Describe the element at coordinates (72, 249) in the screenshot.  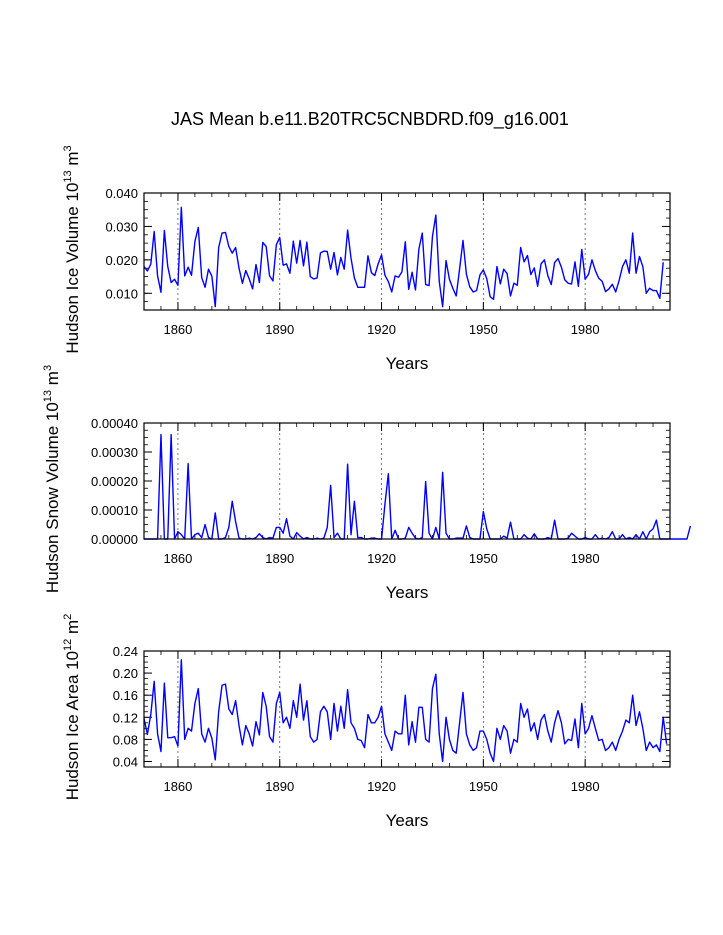
I see `y-axis-label: Hudson Ice Volume 1013 m3` at that location.